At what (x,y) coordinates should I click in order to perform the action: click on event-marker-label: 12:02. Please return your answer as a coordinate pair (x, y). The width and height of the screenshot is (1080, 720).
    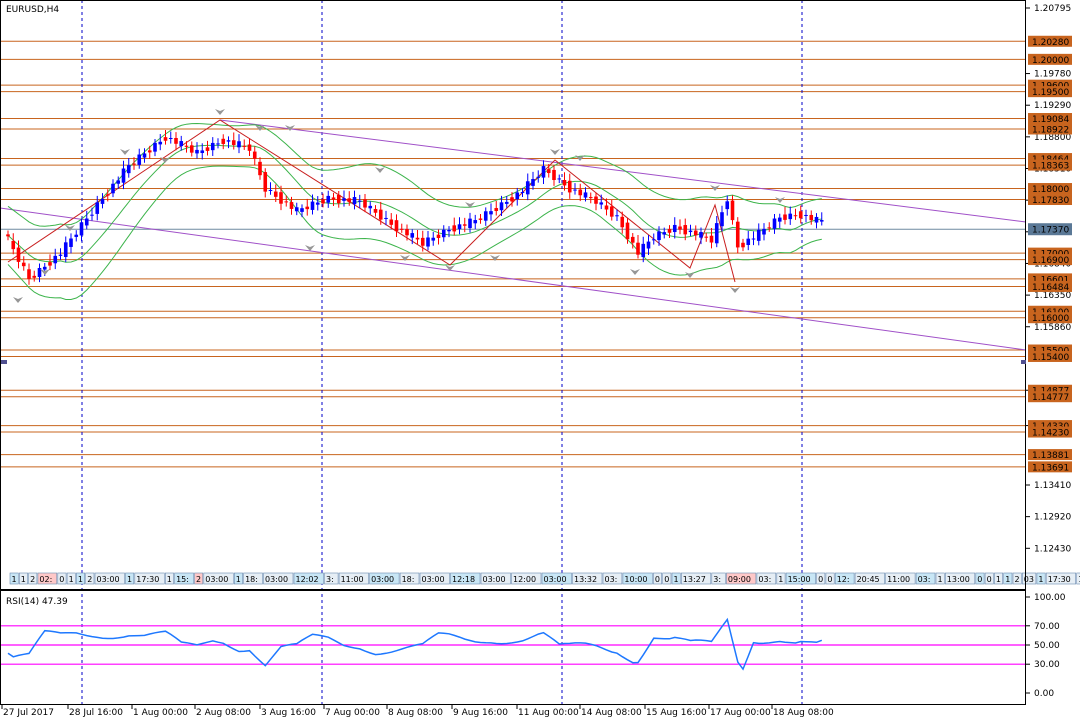
    Looking at the image, I should click on (307, 579).